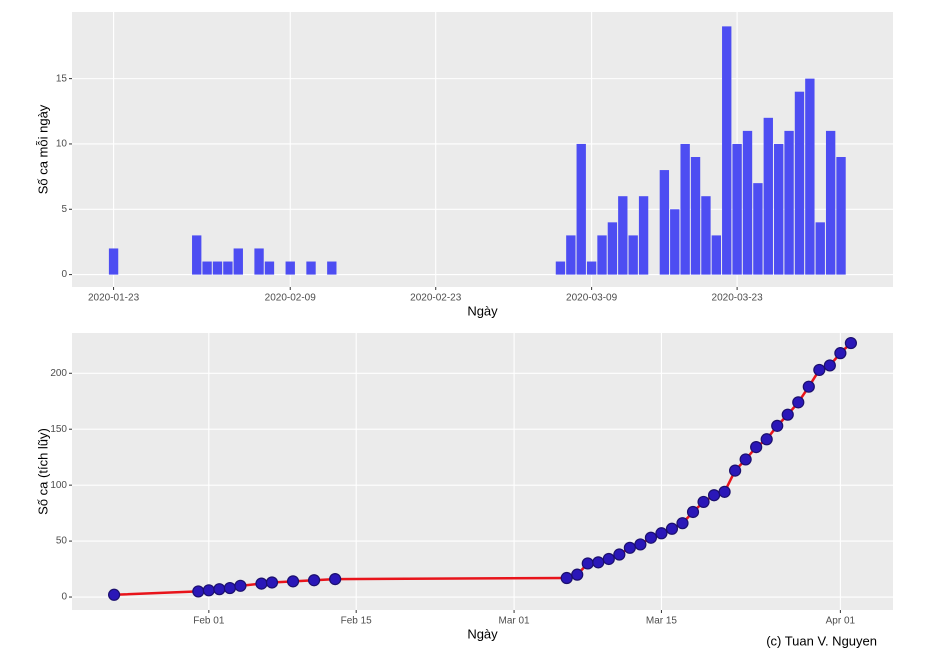 The image size is (925, 663). What do you see at coordinates (738, 298) in the screenshot?
I see `x-tick-label: 2020-03-23` at bounding box center [738, 298].